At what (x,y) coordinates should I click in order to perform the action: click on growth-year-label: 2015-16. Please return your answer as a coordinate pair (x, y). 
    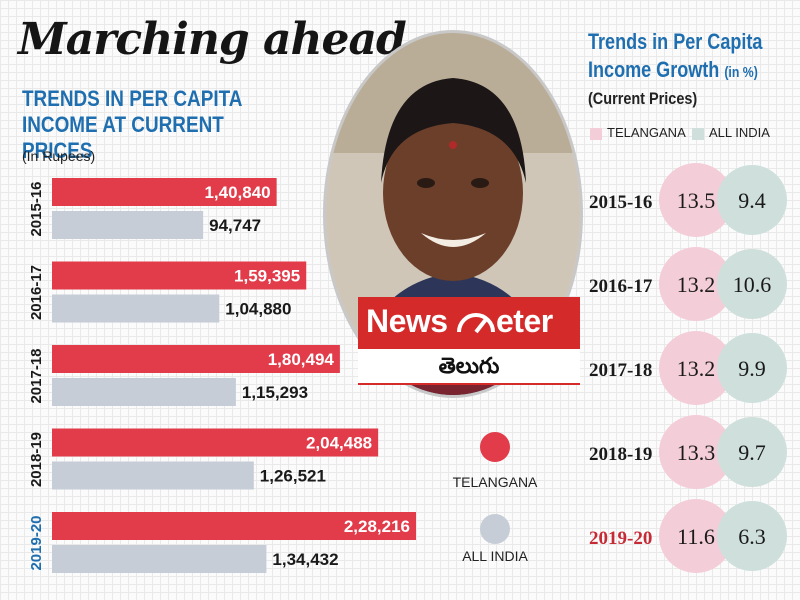
    Looking at the image, I should click on (620, 202).